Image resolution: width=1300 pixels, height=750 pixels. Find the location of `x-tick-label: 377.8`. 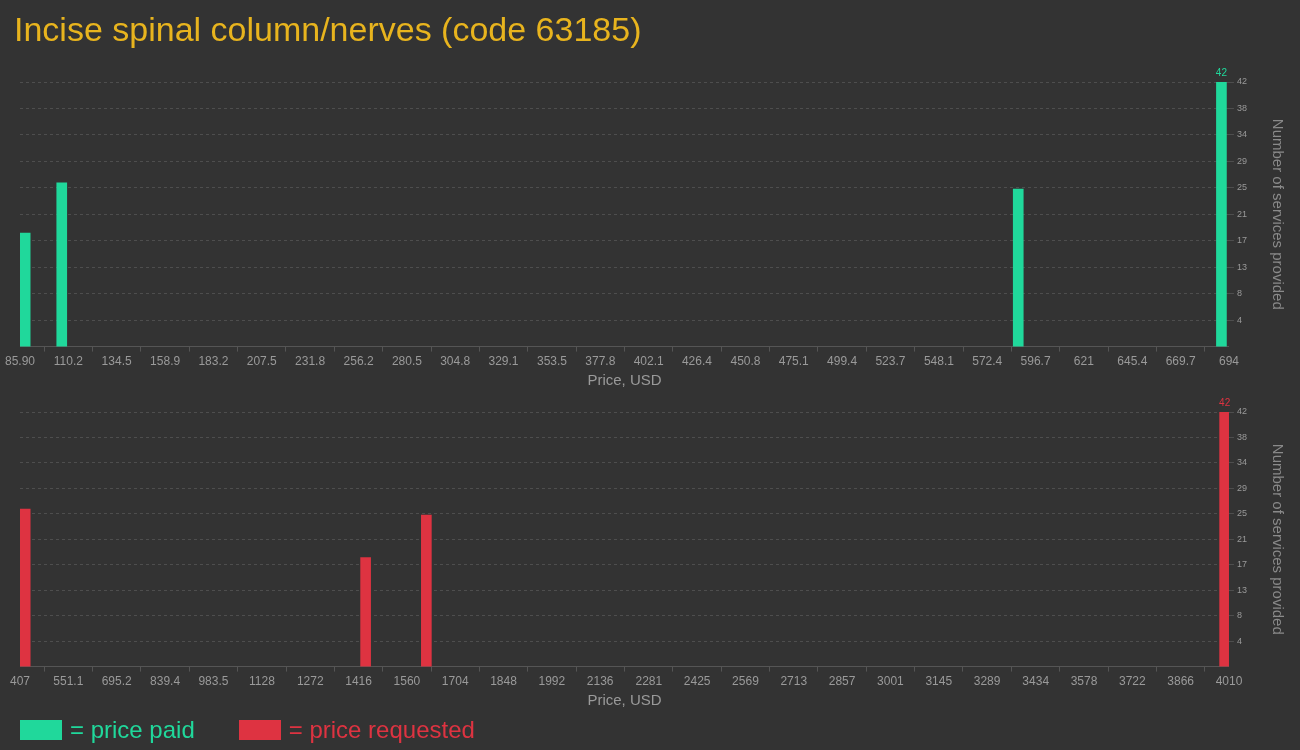

x-tick-label: 377.8 is located at coordinates (600, 361).